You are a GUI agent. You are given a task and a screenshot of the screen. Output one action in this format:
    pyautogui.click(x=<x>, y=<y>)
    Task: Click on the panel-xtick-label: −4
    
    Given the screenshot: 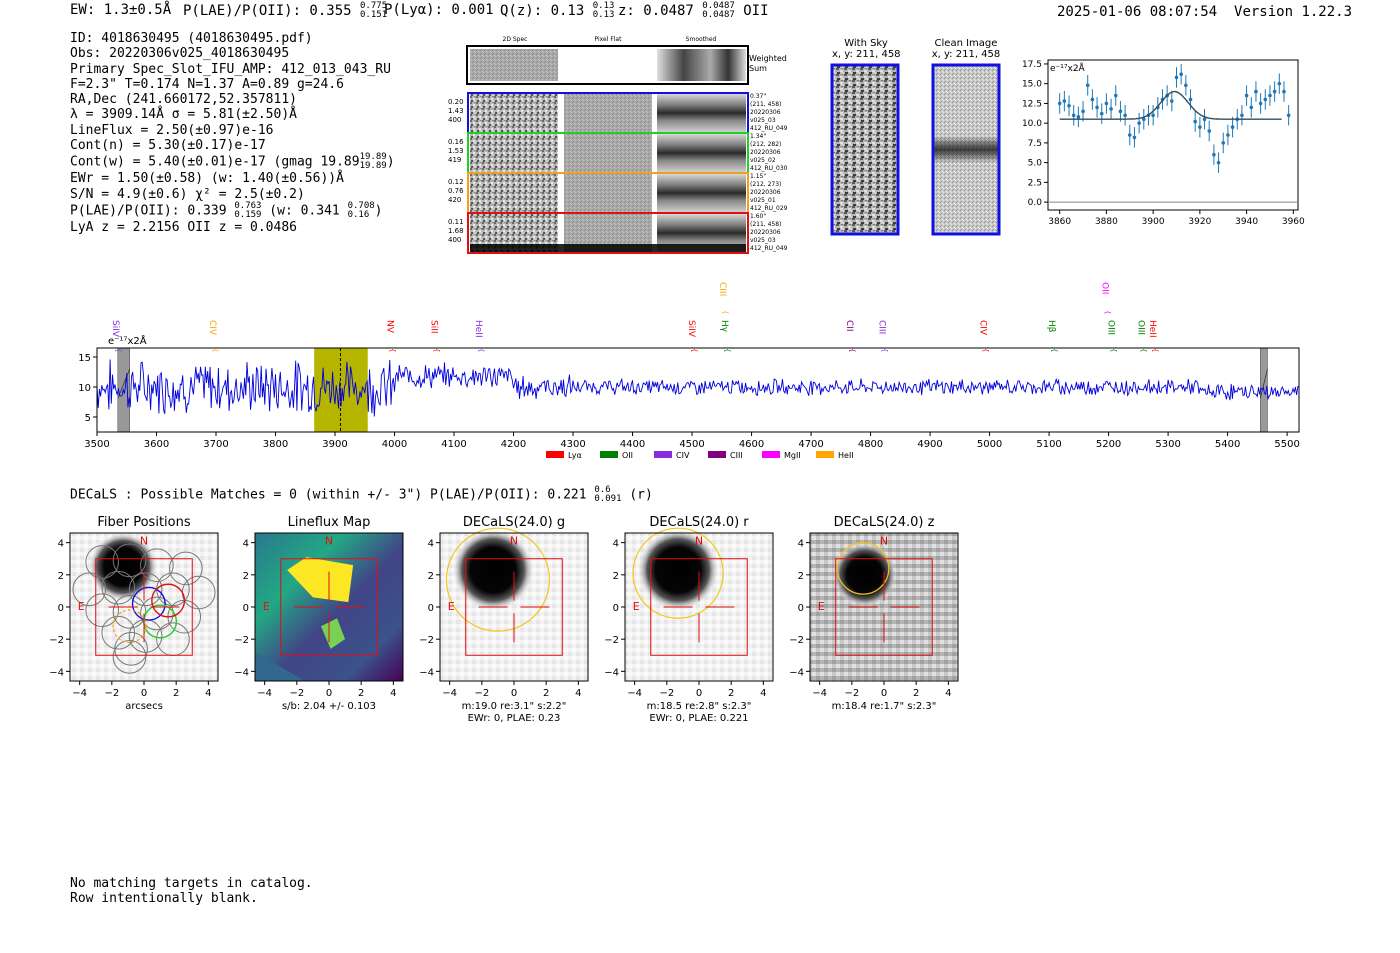 What is the action you would take?
    pyautogui.click(x=79, y=693)
    